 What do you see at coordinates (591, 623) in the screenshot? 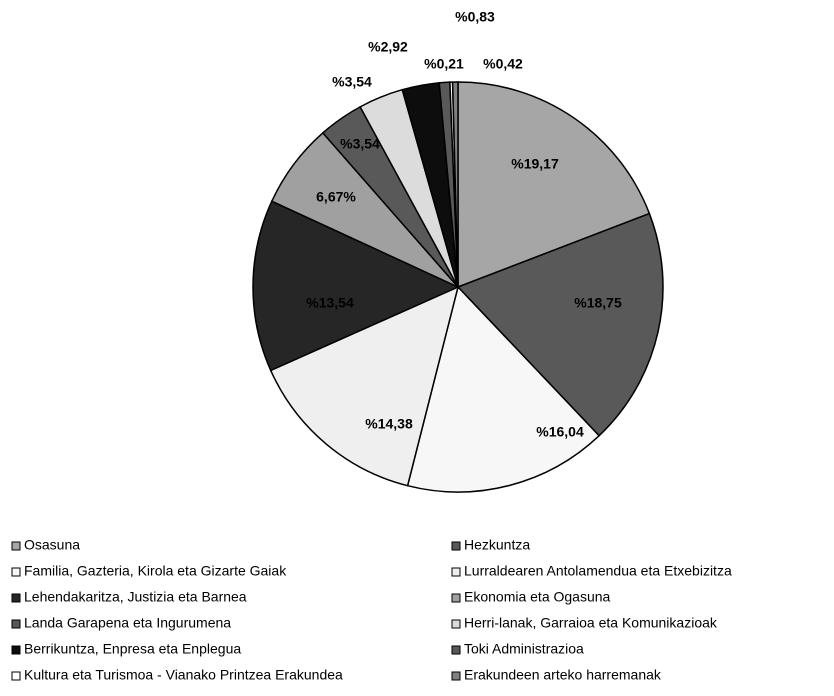
I see `legend-label: Herri-lanak, Garraioa eta Komunikazioak` at bounding box center [591, 623].